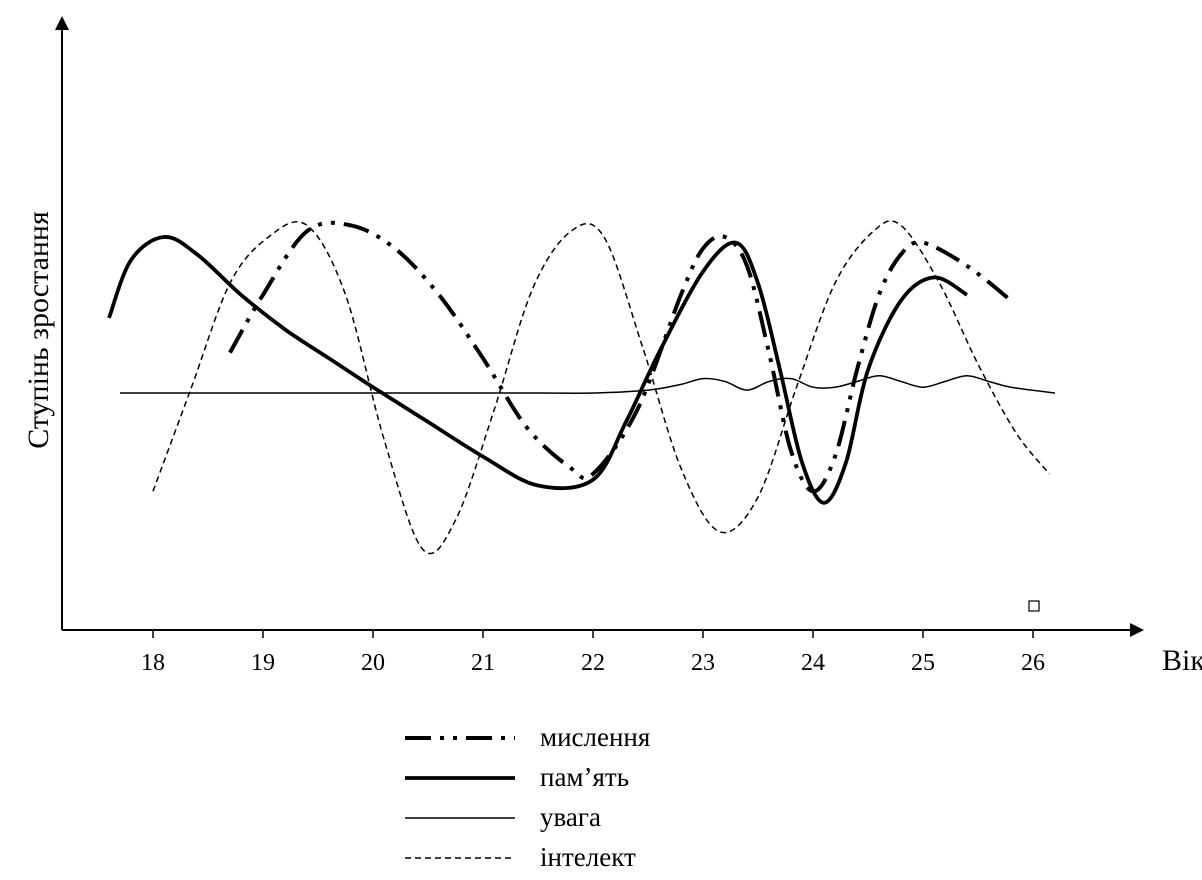  Describe the element at coordinates (595, 737) in the screenshot. I see `legend-label: мислення` at that location.